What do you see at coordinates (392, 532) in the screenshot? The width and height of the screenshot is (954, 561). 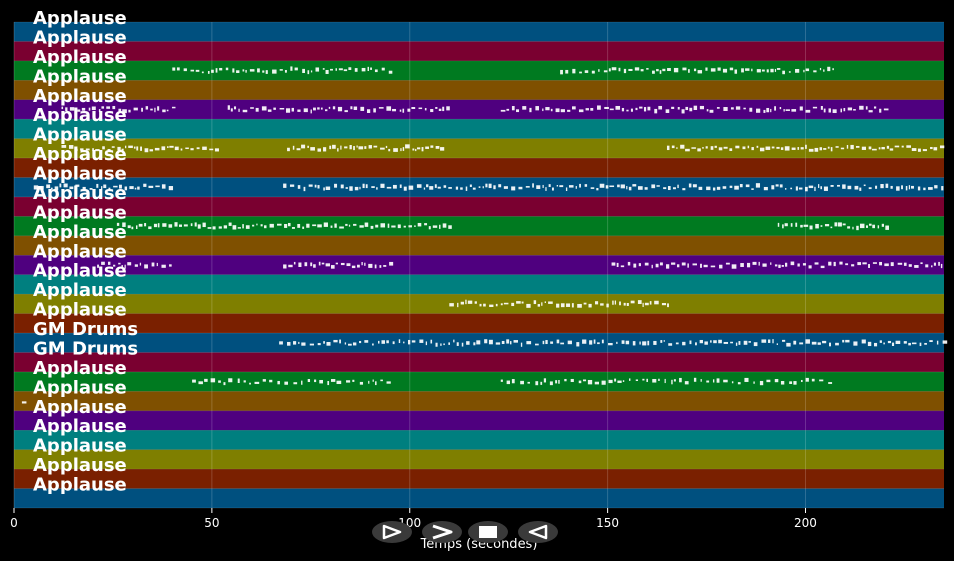 I see `play-button` at bounding box center [392, 532].